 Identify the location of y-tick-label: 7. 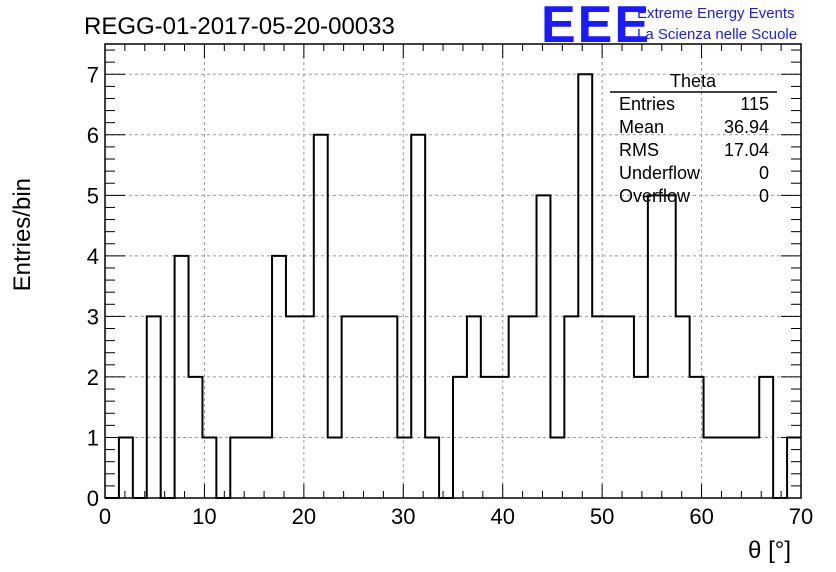
(93, 74).